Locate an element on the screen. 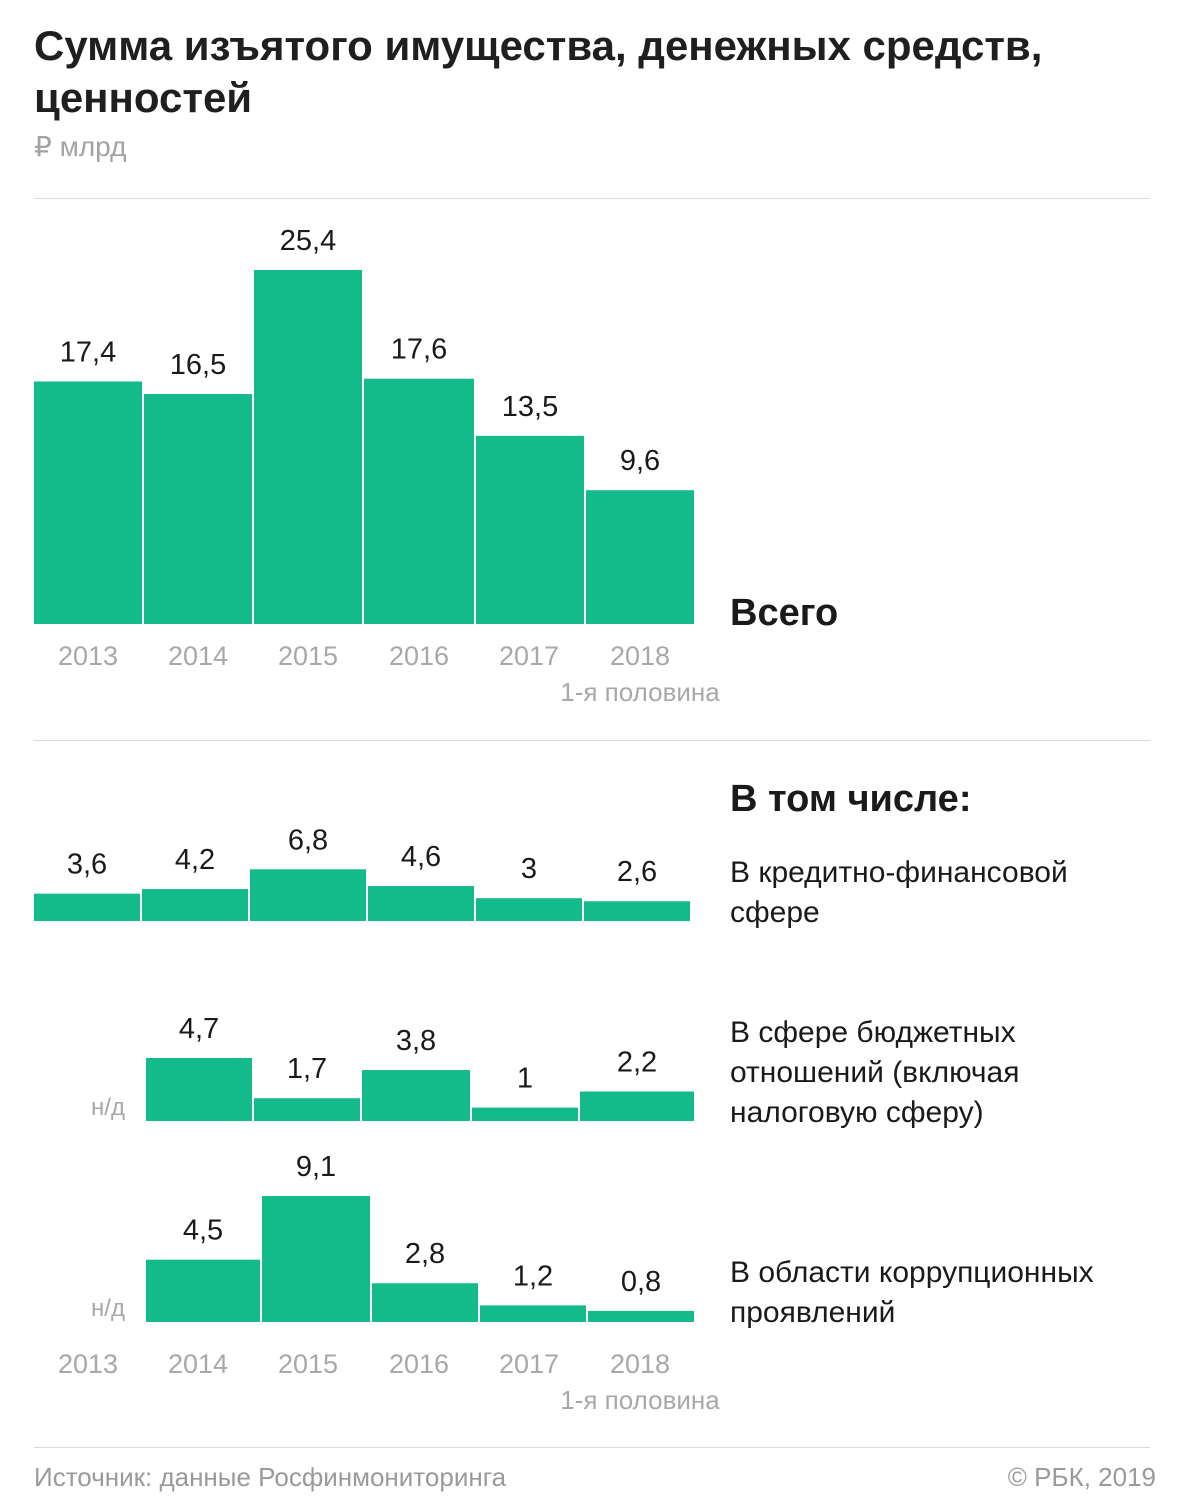  total-bar-2018 is located at coordinates (640, 557).